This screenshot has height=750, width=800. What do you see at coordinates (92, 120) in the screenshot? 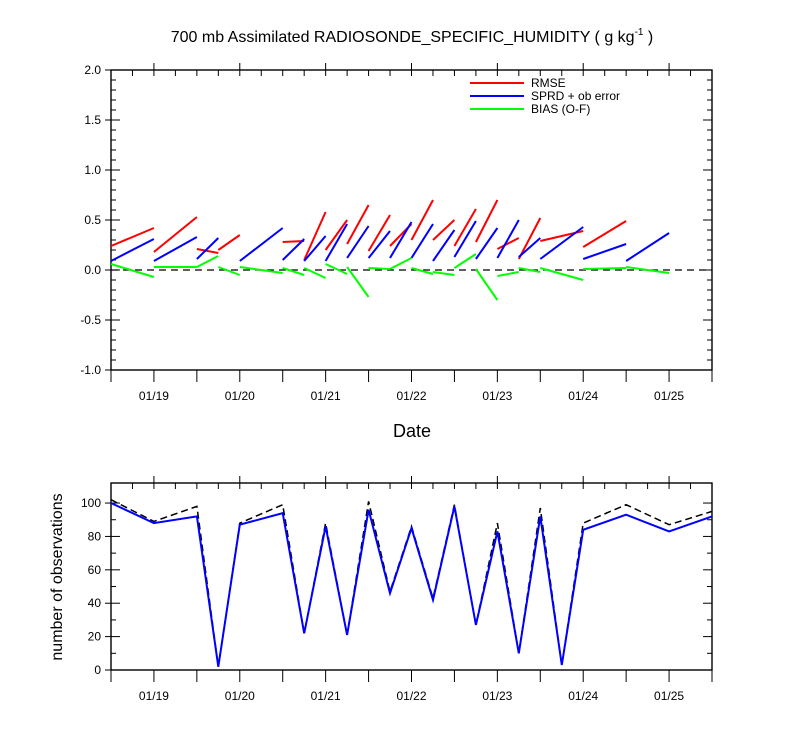
I see `y-tick-label: 1.5` at bounding box center [92, 120].